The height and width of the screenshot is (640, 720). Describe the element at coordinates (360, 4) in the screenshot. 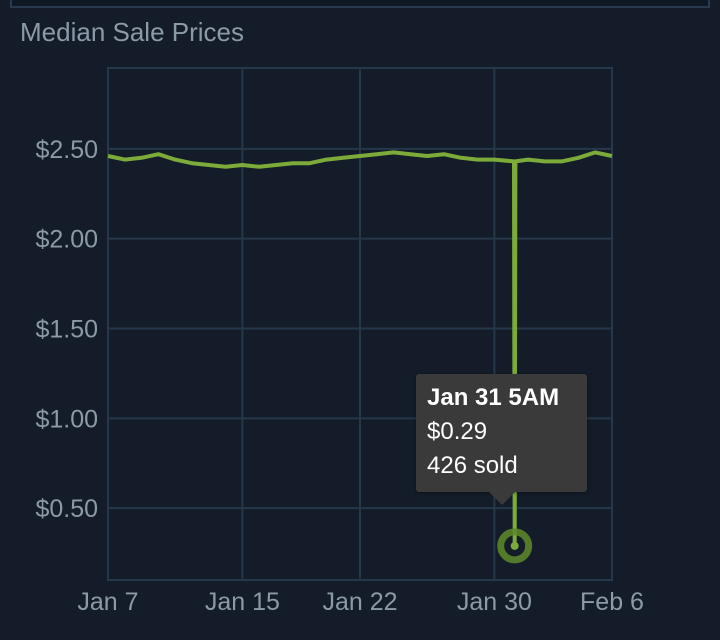

I see `panel-top-border` at that location.